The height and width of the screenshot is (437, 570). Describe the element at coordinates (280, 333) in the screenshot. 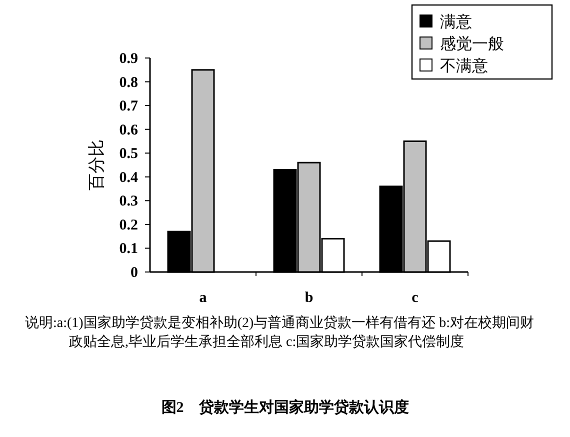

I see `text: 说明:a:(1)国家助学贷款是变相补助(2)与普通商业贷款一样有借有还 b:对在校期间财政贴全息,毕业后学生承担全部利息 c:国家助学贷款国家代偿制度` at that location.